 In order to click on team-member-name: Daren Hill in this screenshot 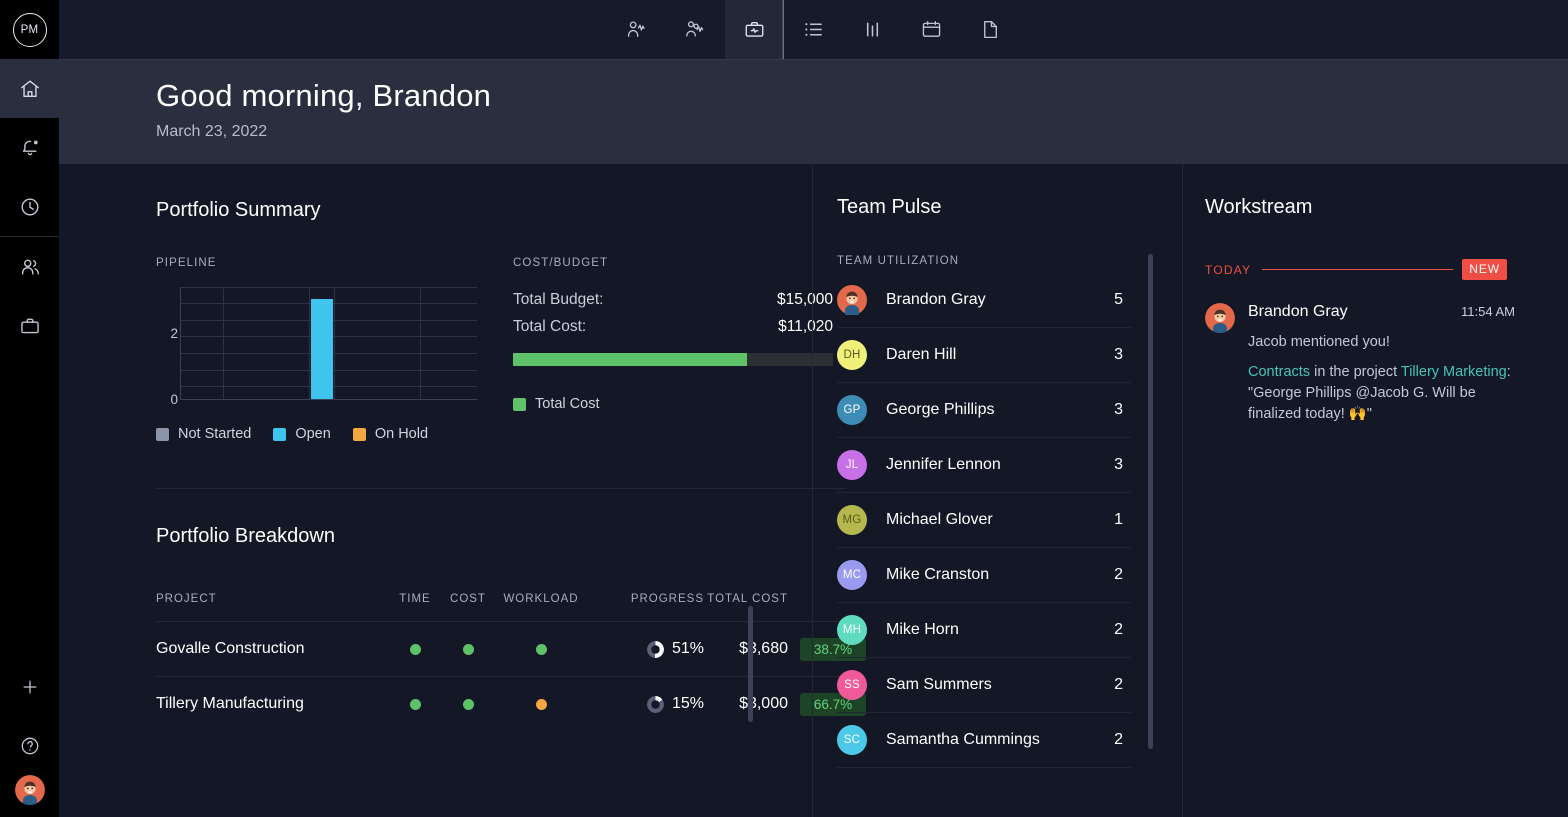, I will do `click(921, 354)`.